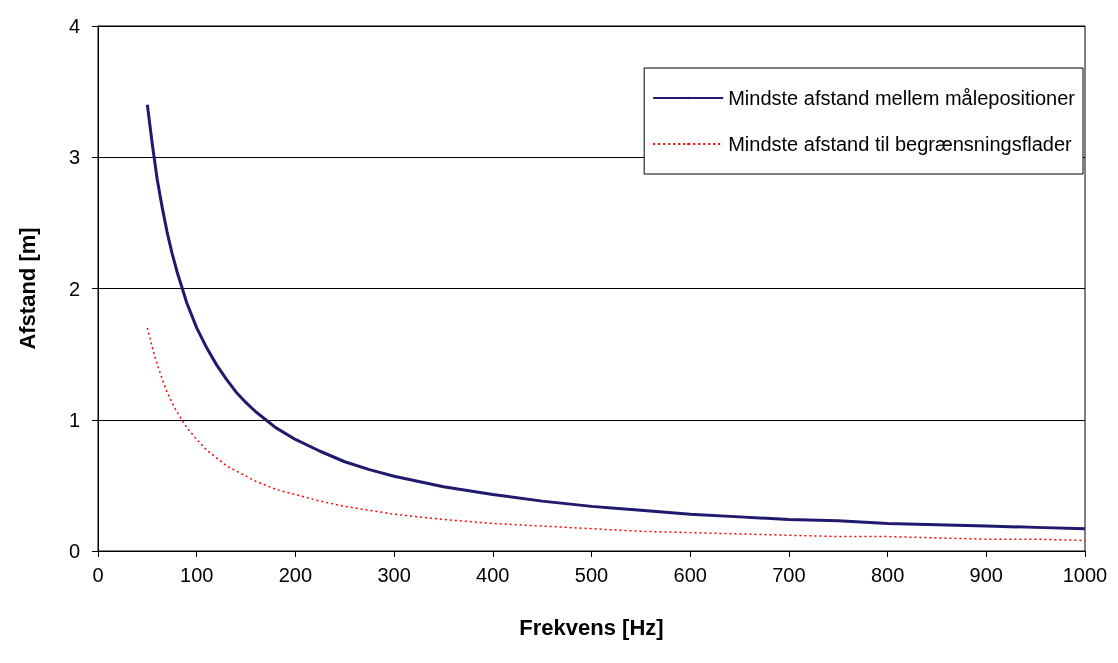 This screenshot has width=1118, height=663. What do you see at coordinates (591, 627) in the screenshot?
I see `x-axis-title: Frekvens [Hz]` at bounding box center [591, 627].